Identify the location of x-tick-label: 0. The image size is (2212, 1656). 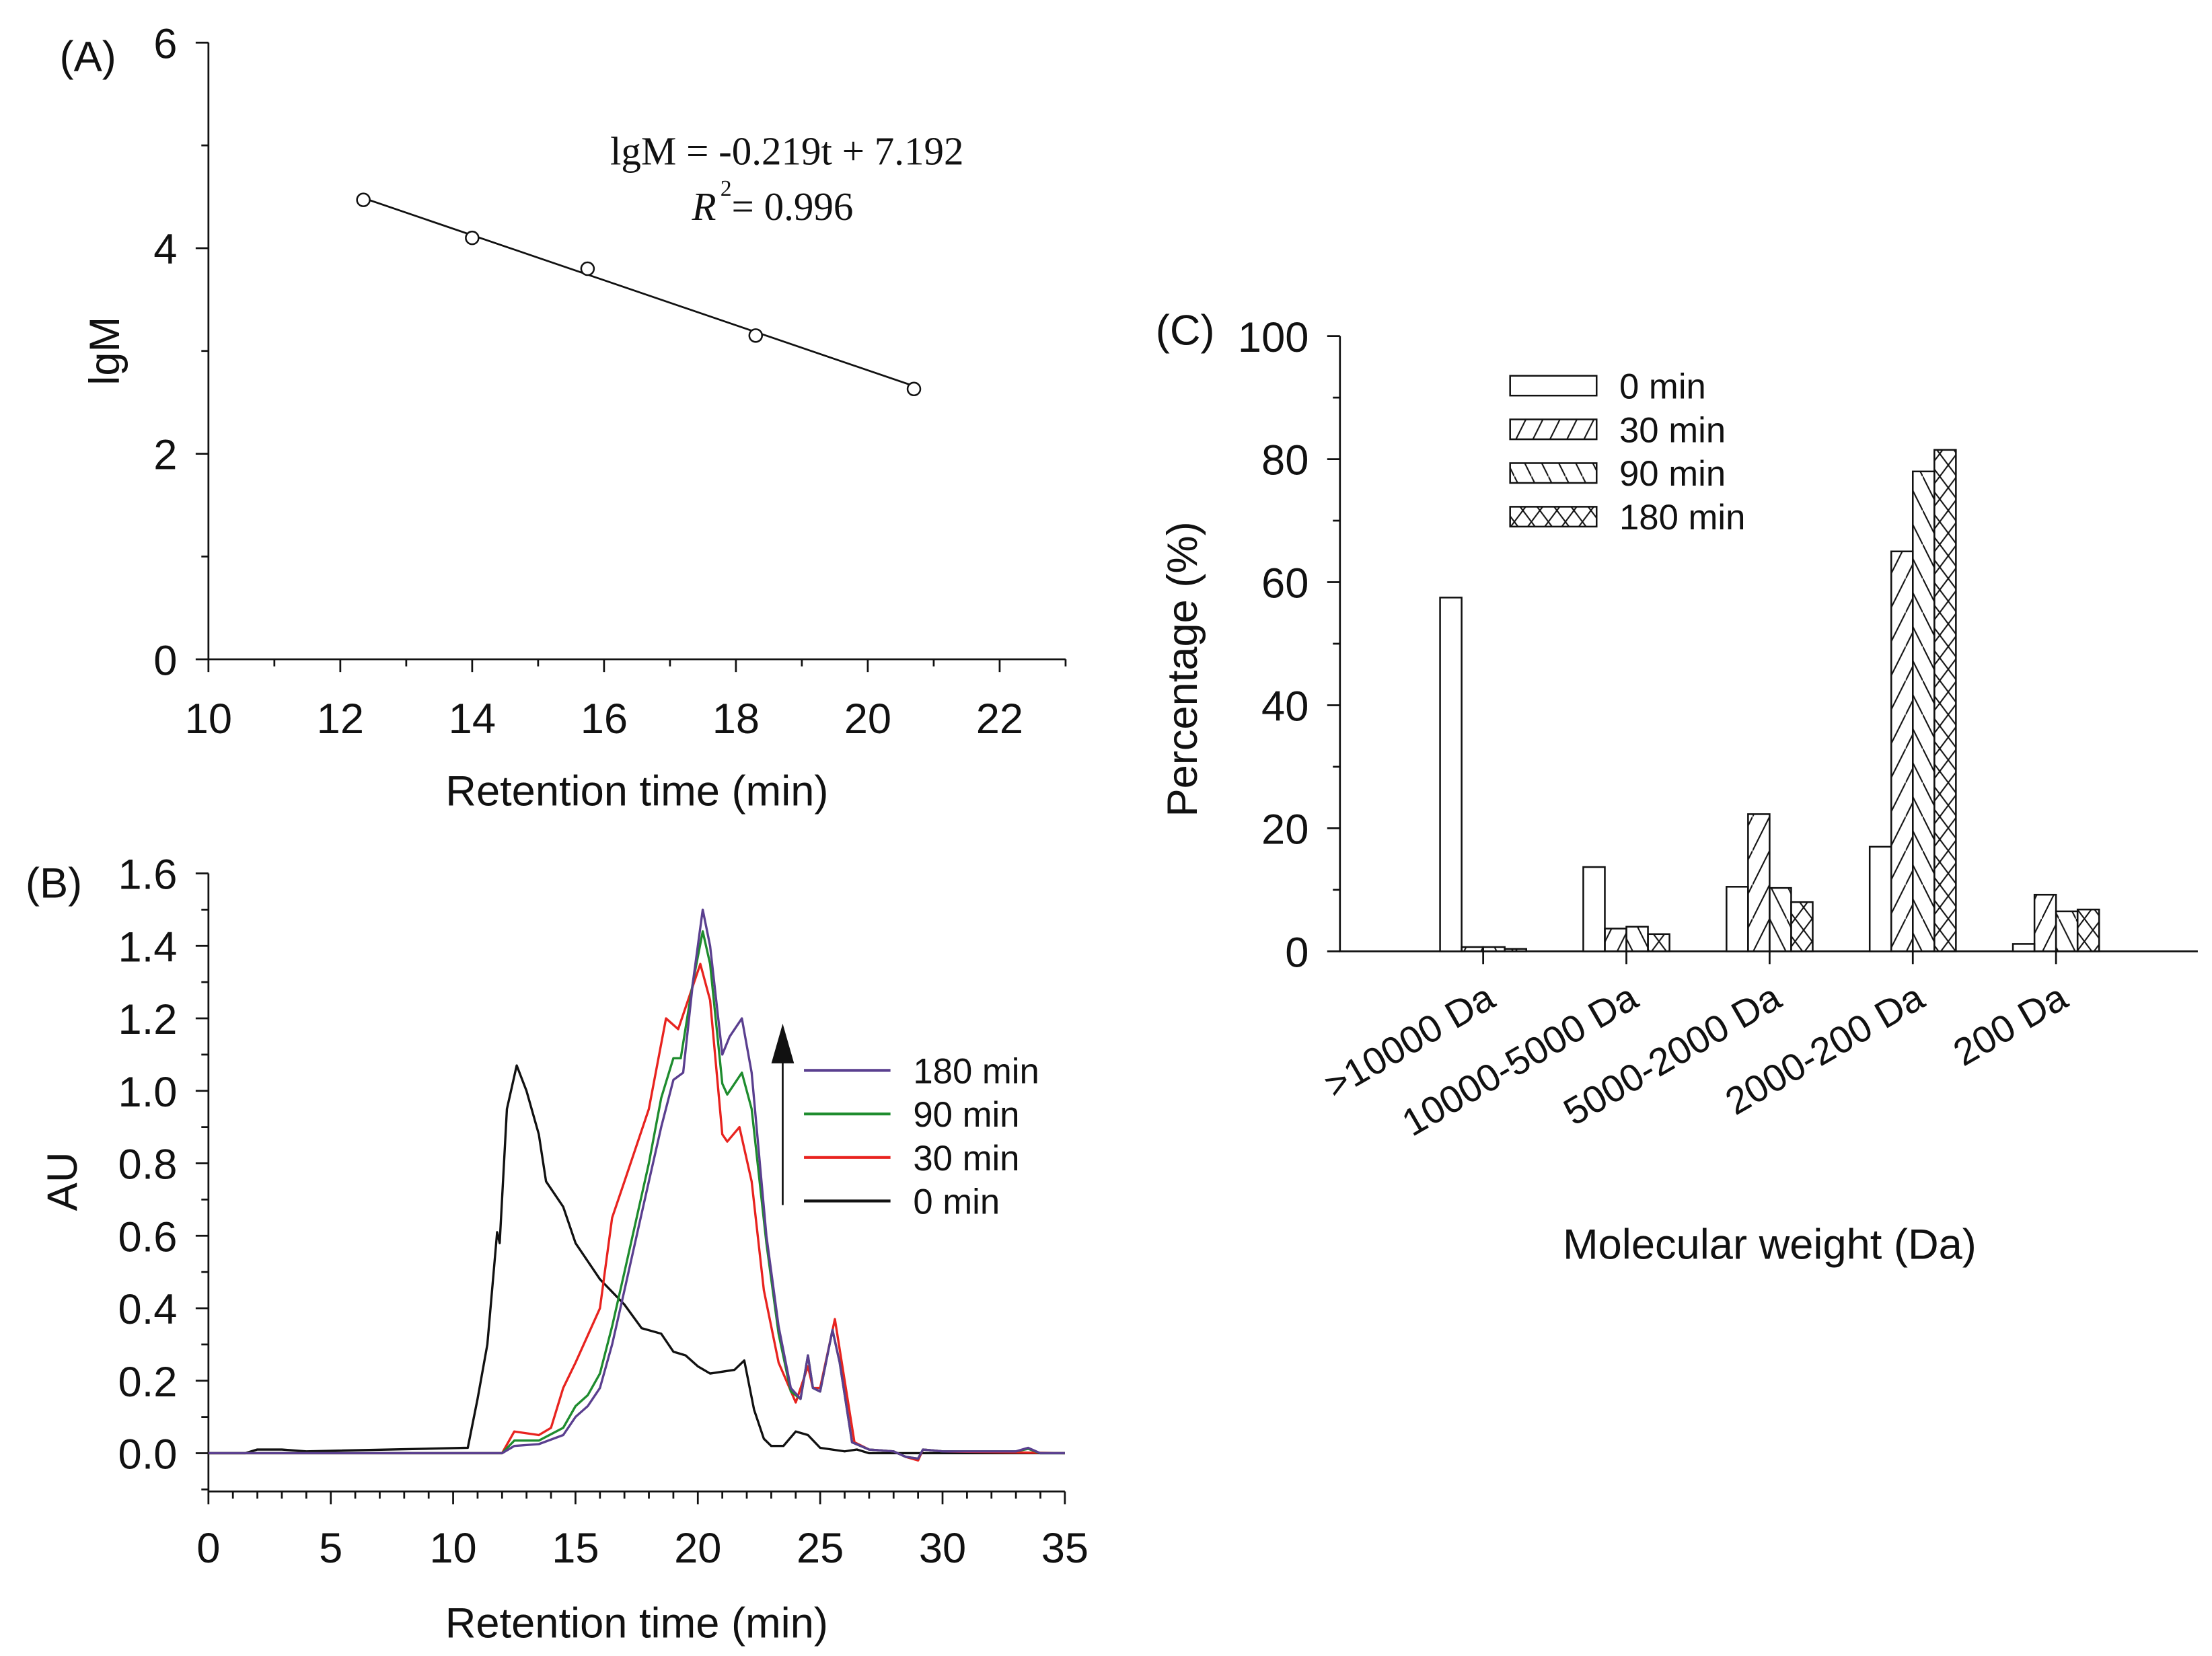
(208, 1548).